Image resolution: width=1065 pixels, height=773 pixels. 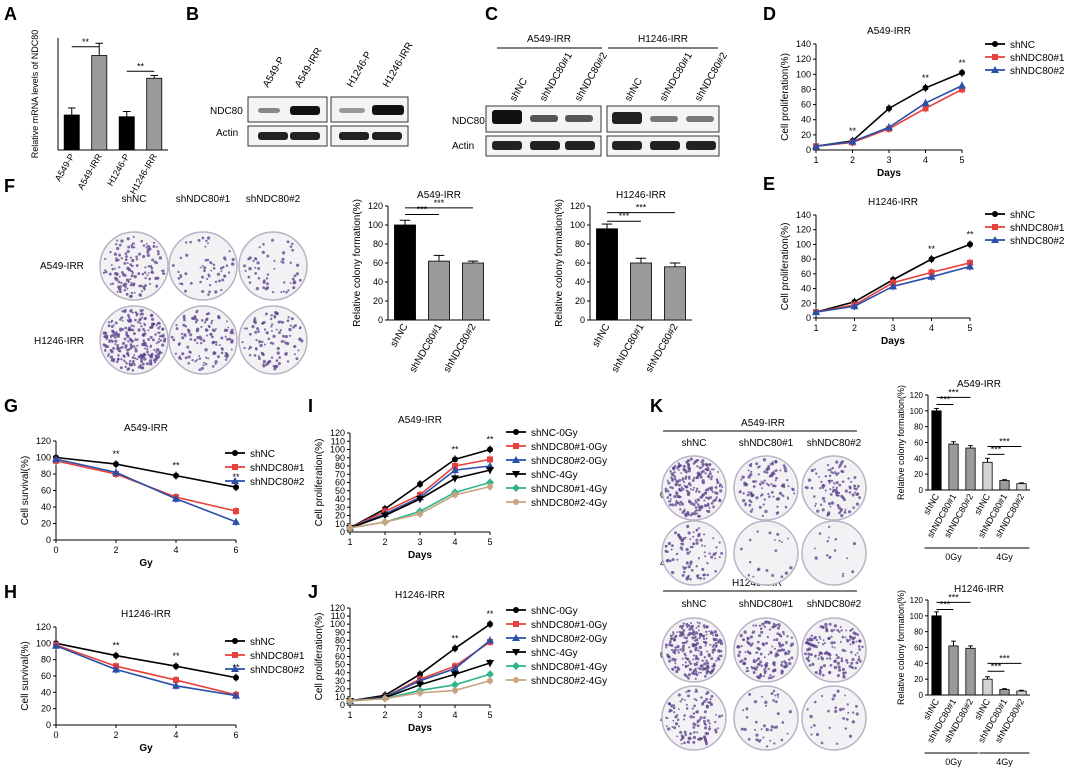 I want to click on legend-entry: shNC, so click(x=1022, y=215).